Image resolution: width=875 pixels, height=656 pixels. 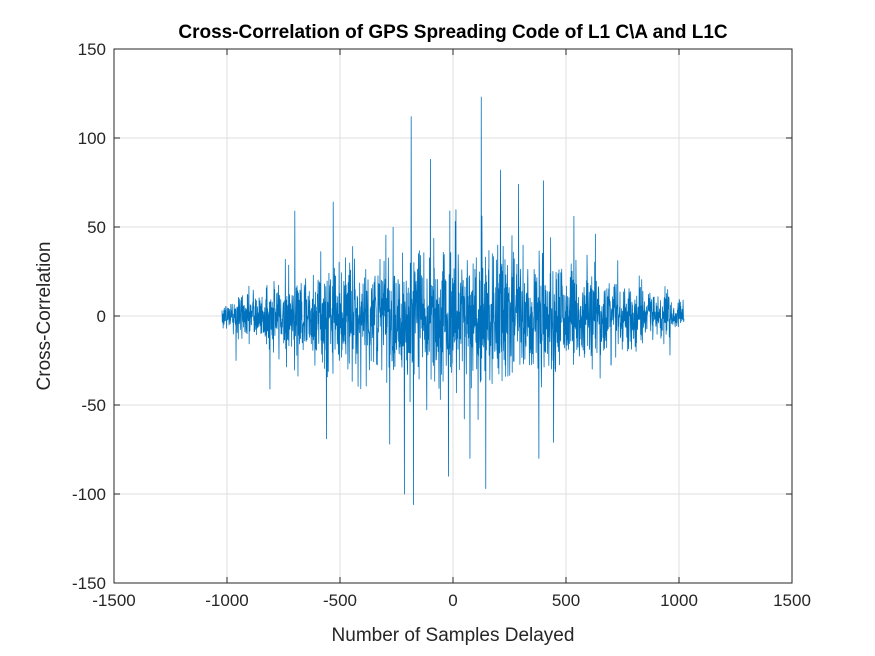 I want to click on x-tick-labels: -1500 -1000 -500 0 500 1000 1500, so click(x=451, y=600).